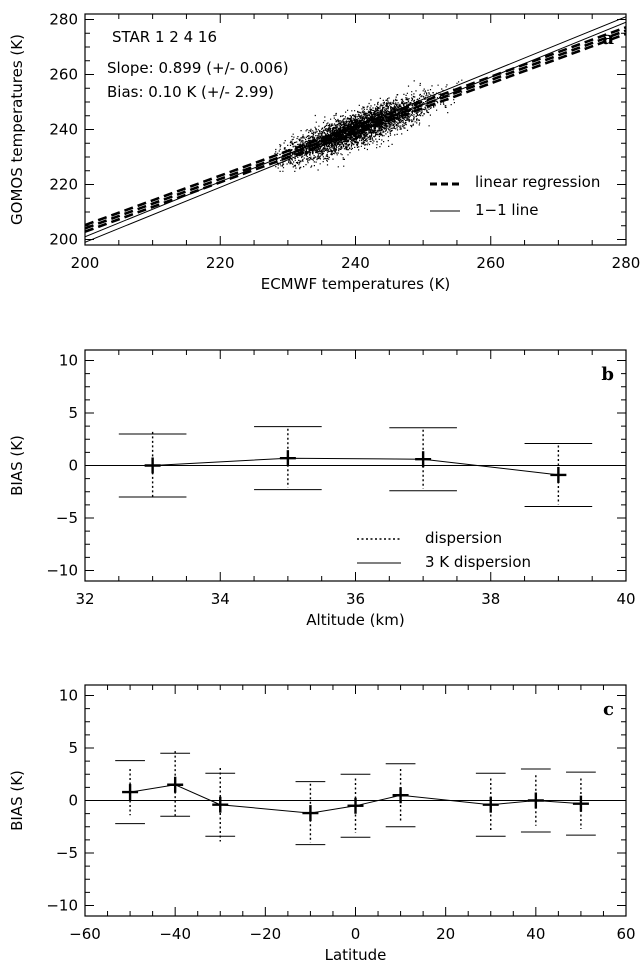  Describe the element at coordinates (84, 599) in the screenshot. I see `x-tick-label: 32` at that location.